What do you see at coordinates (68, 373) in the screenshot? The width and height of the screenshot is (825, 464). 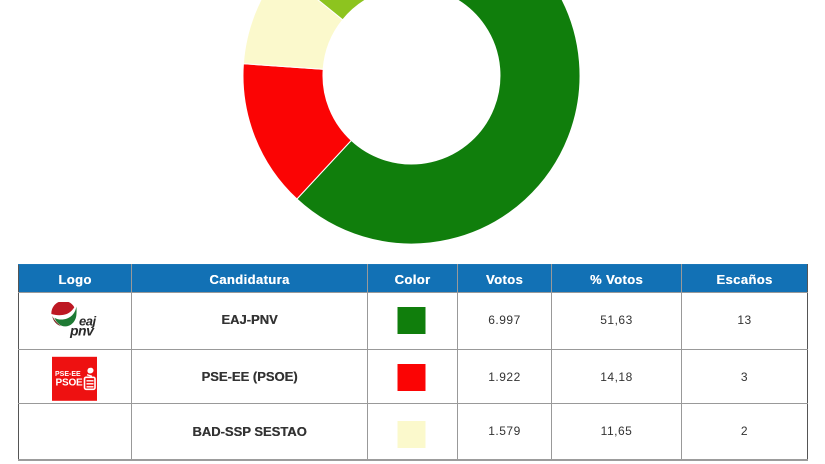 I see `svg-text: PSE-EE` at bounding box center [68, 373].